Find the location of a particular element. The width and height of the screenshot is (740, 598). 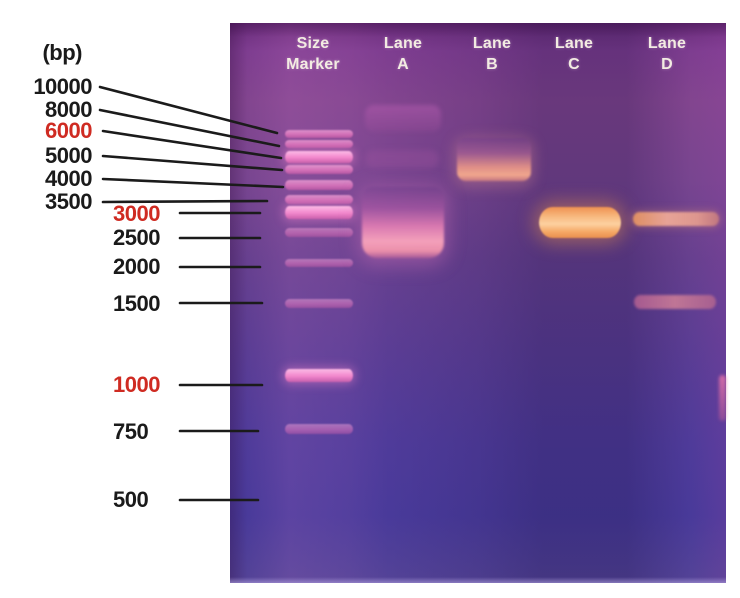

lane-header-line2: D is located at coordinates (667, 64).